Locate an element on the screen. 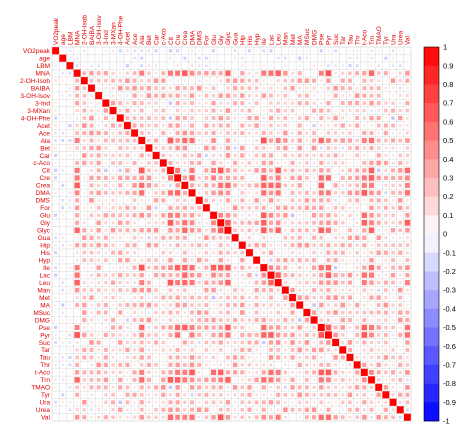 The image size is (474, 431). corr-cell-VO2peak-BAIBA is located at coordinates (91, 51).